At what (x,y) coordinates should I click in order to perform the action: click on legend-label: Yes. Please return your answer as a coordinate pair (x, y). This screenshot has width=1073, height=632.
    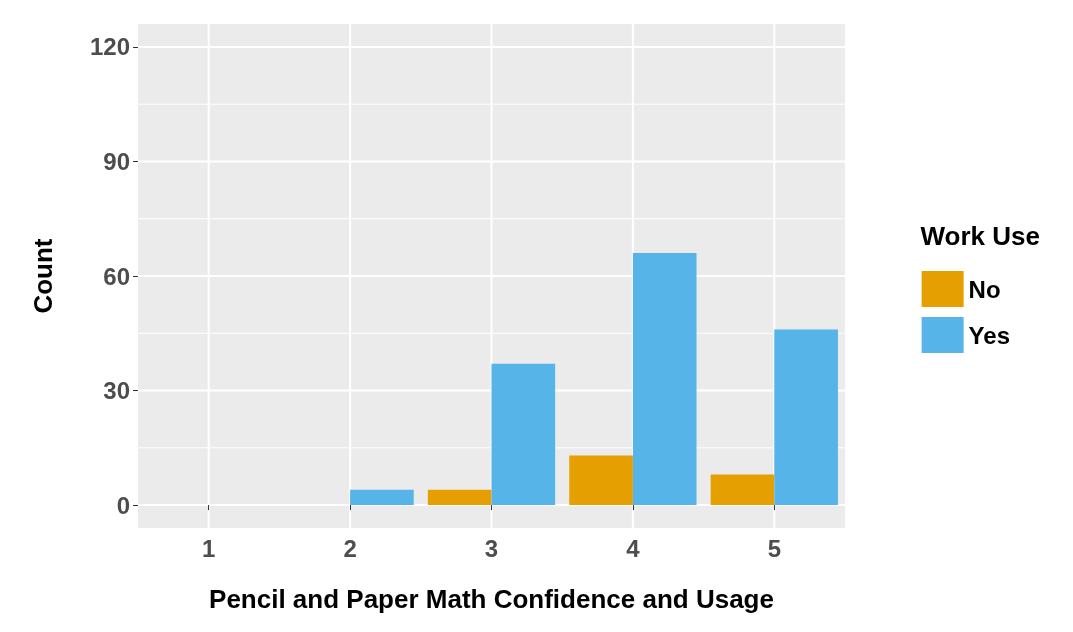
    Looking at the image, I should click on (989, 335).